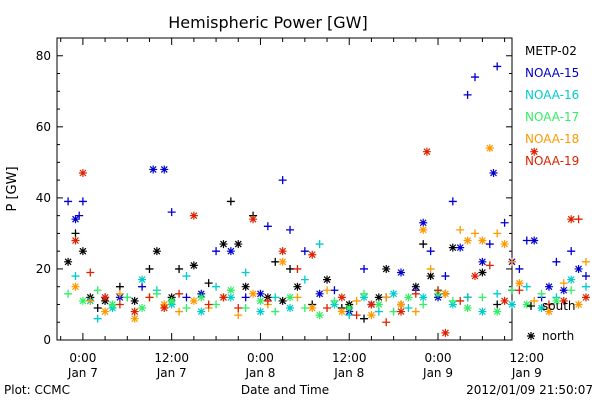 The height and width of the screenshot is (400, 600). Describe the element at coordinates (529, 390) in the screenshot. I see `footer-timestamp: 2012/01/09 21:50:07` at that location.